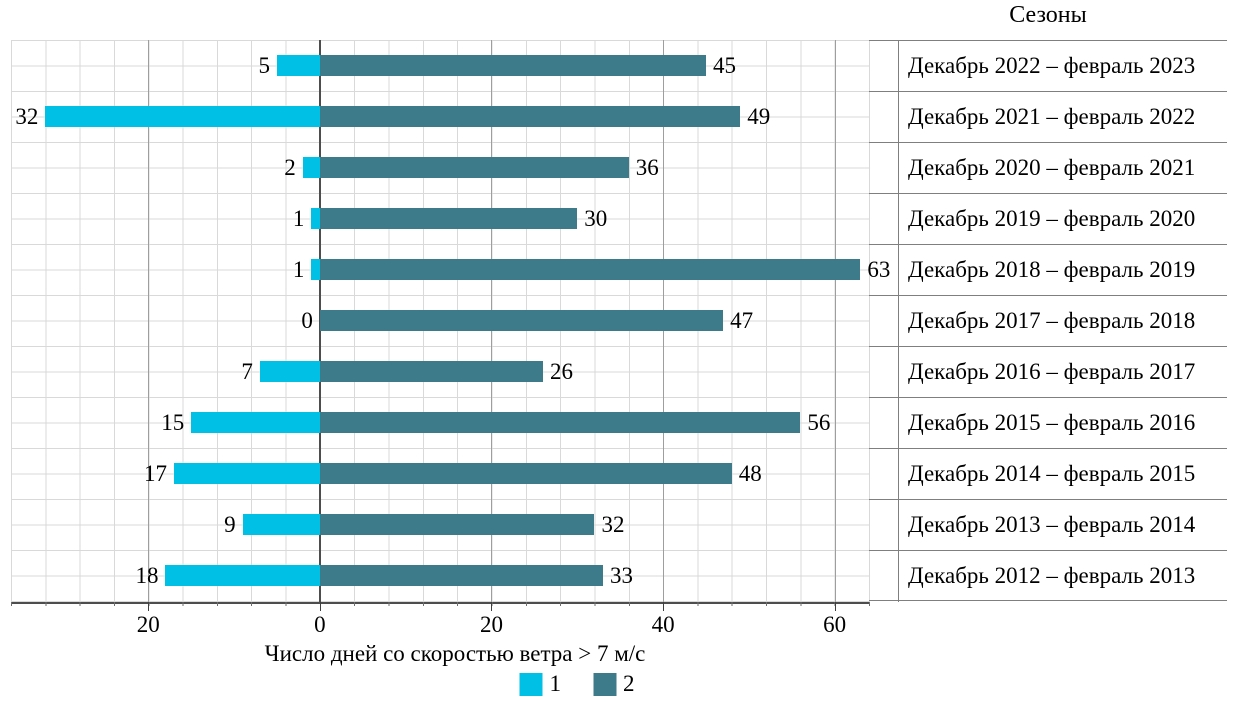 The height and width of the screenshot is (722, 1234). I want to click on legend-label: 2, so click(629, 683).